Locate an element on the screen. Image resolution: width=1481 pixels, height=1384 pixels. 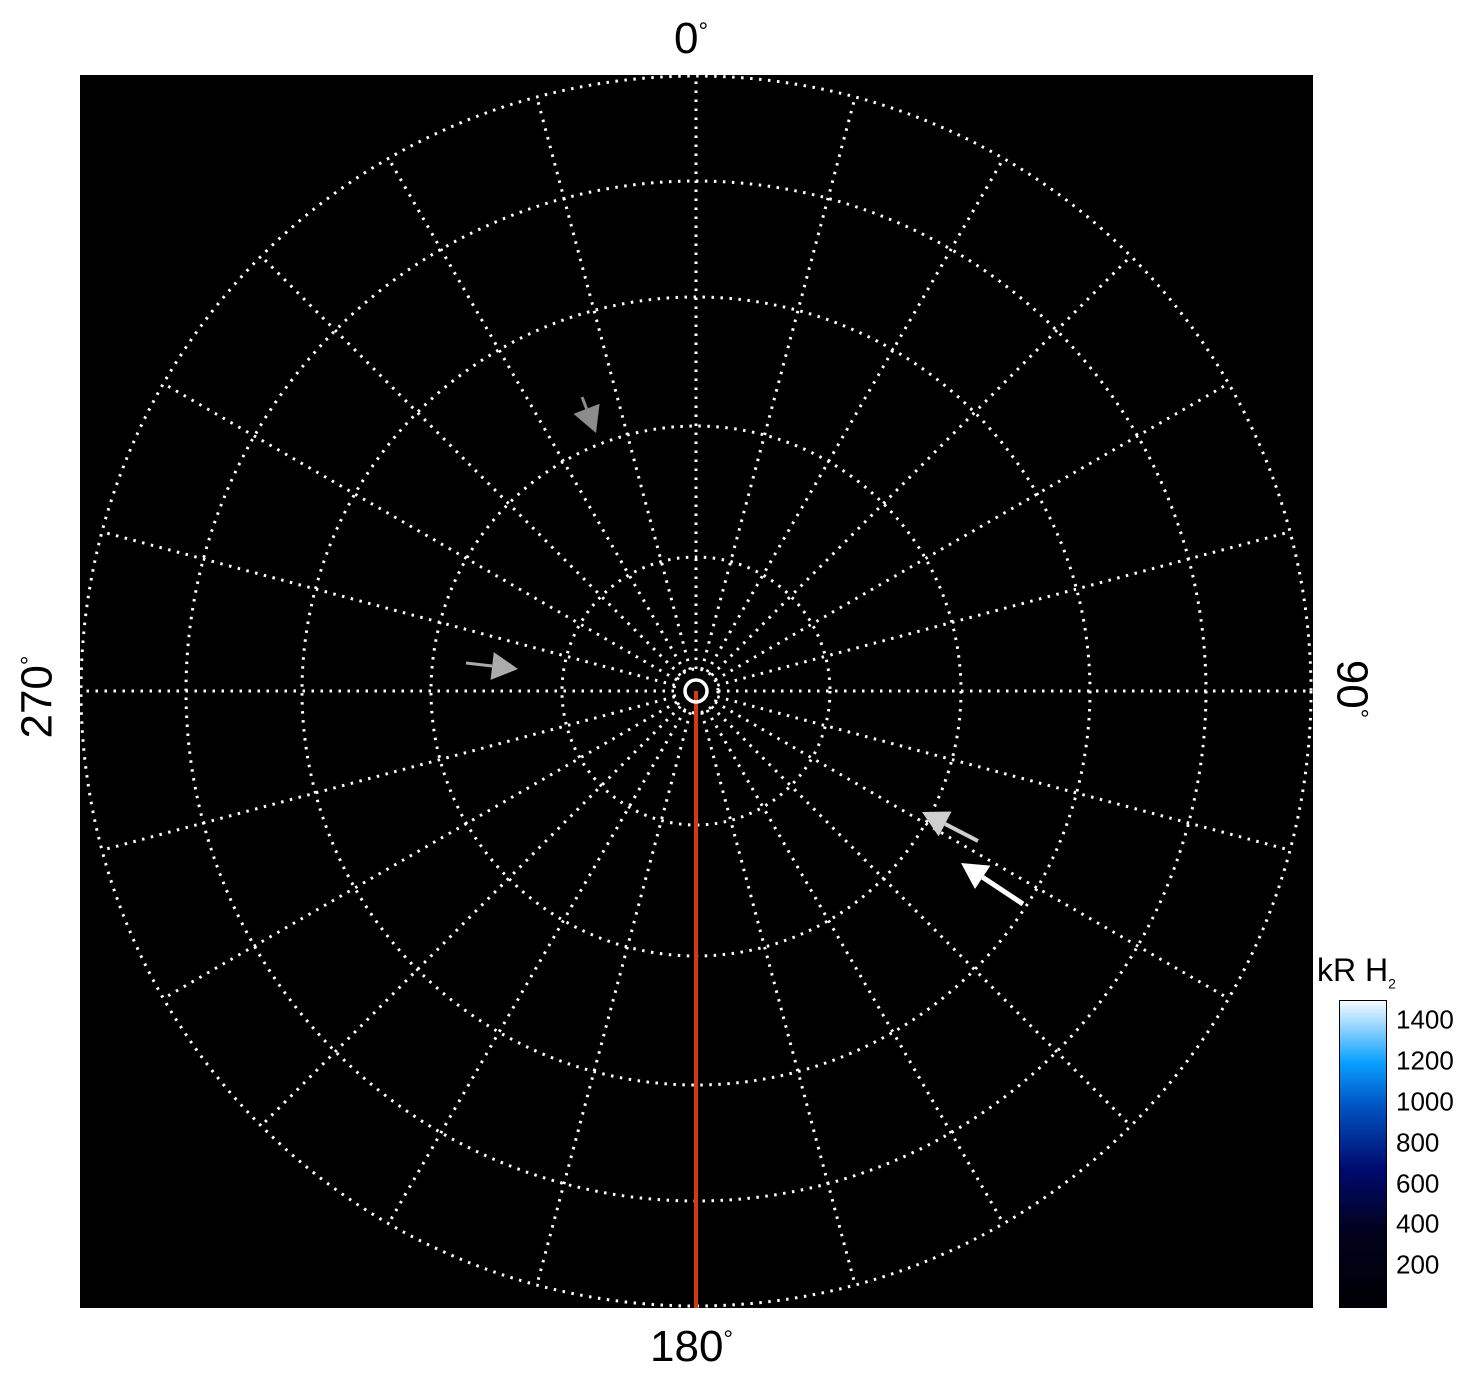
angle-label-right: 90° is located at coordinates (1352, 689).